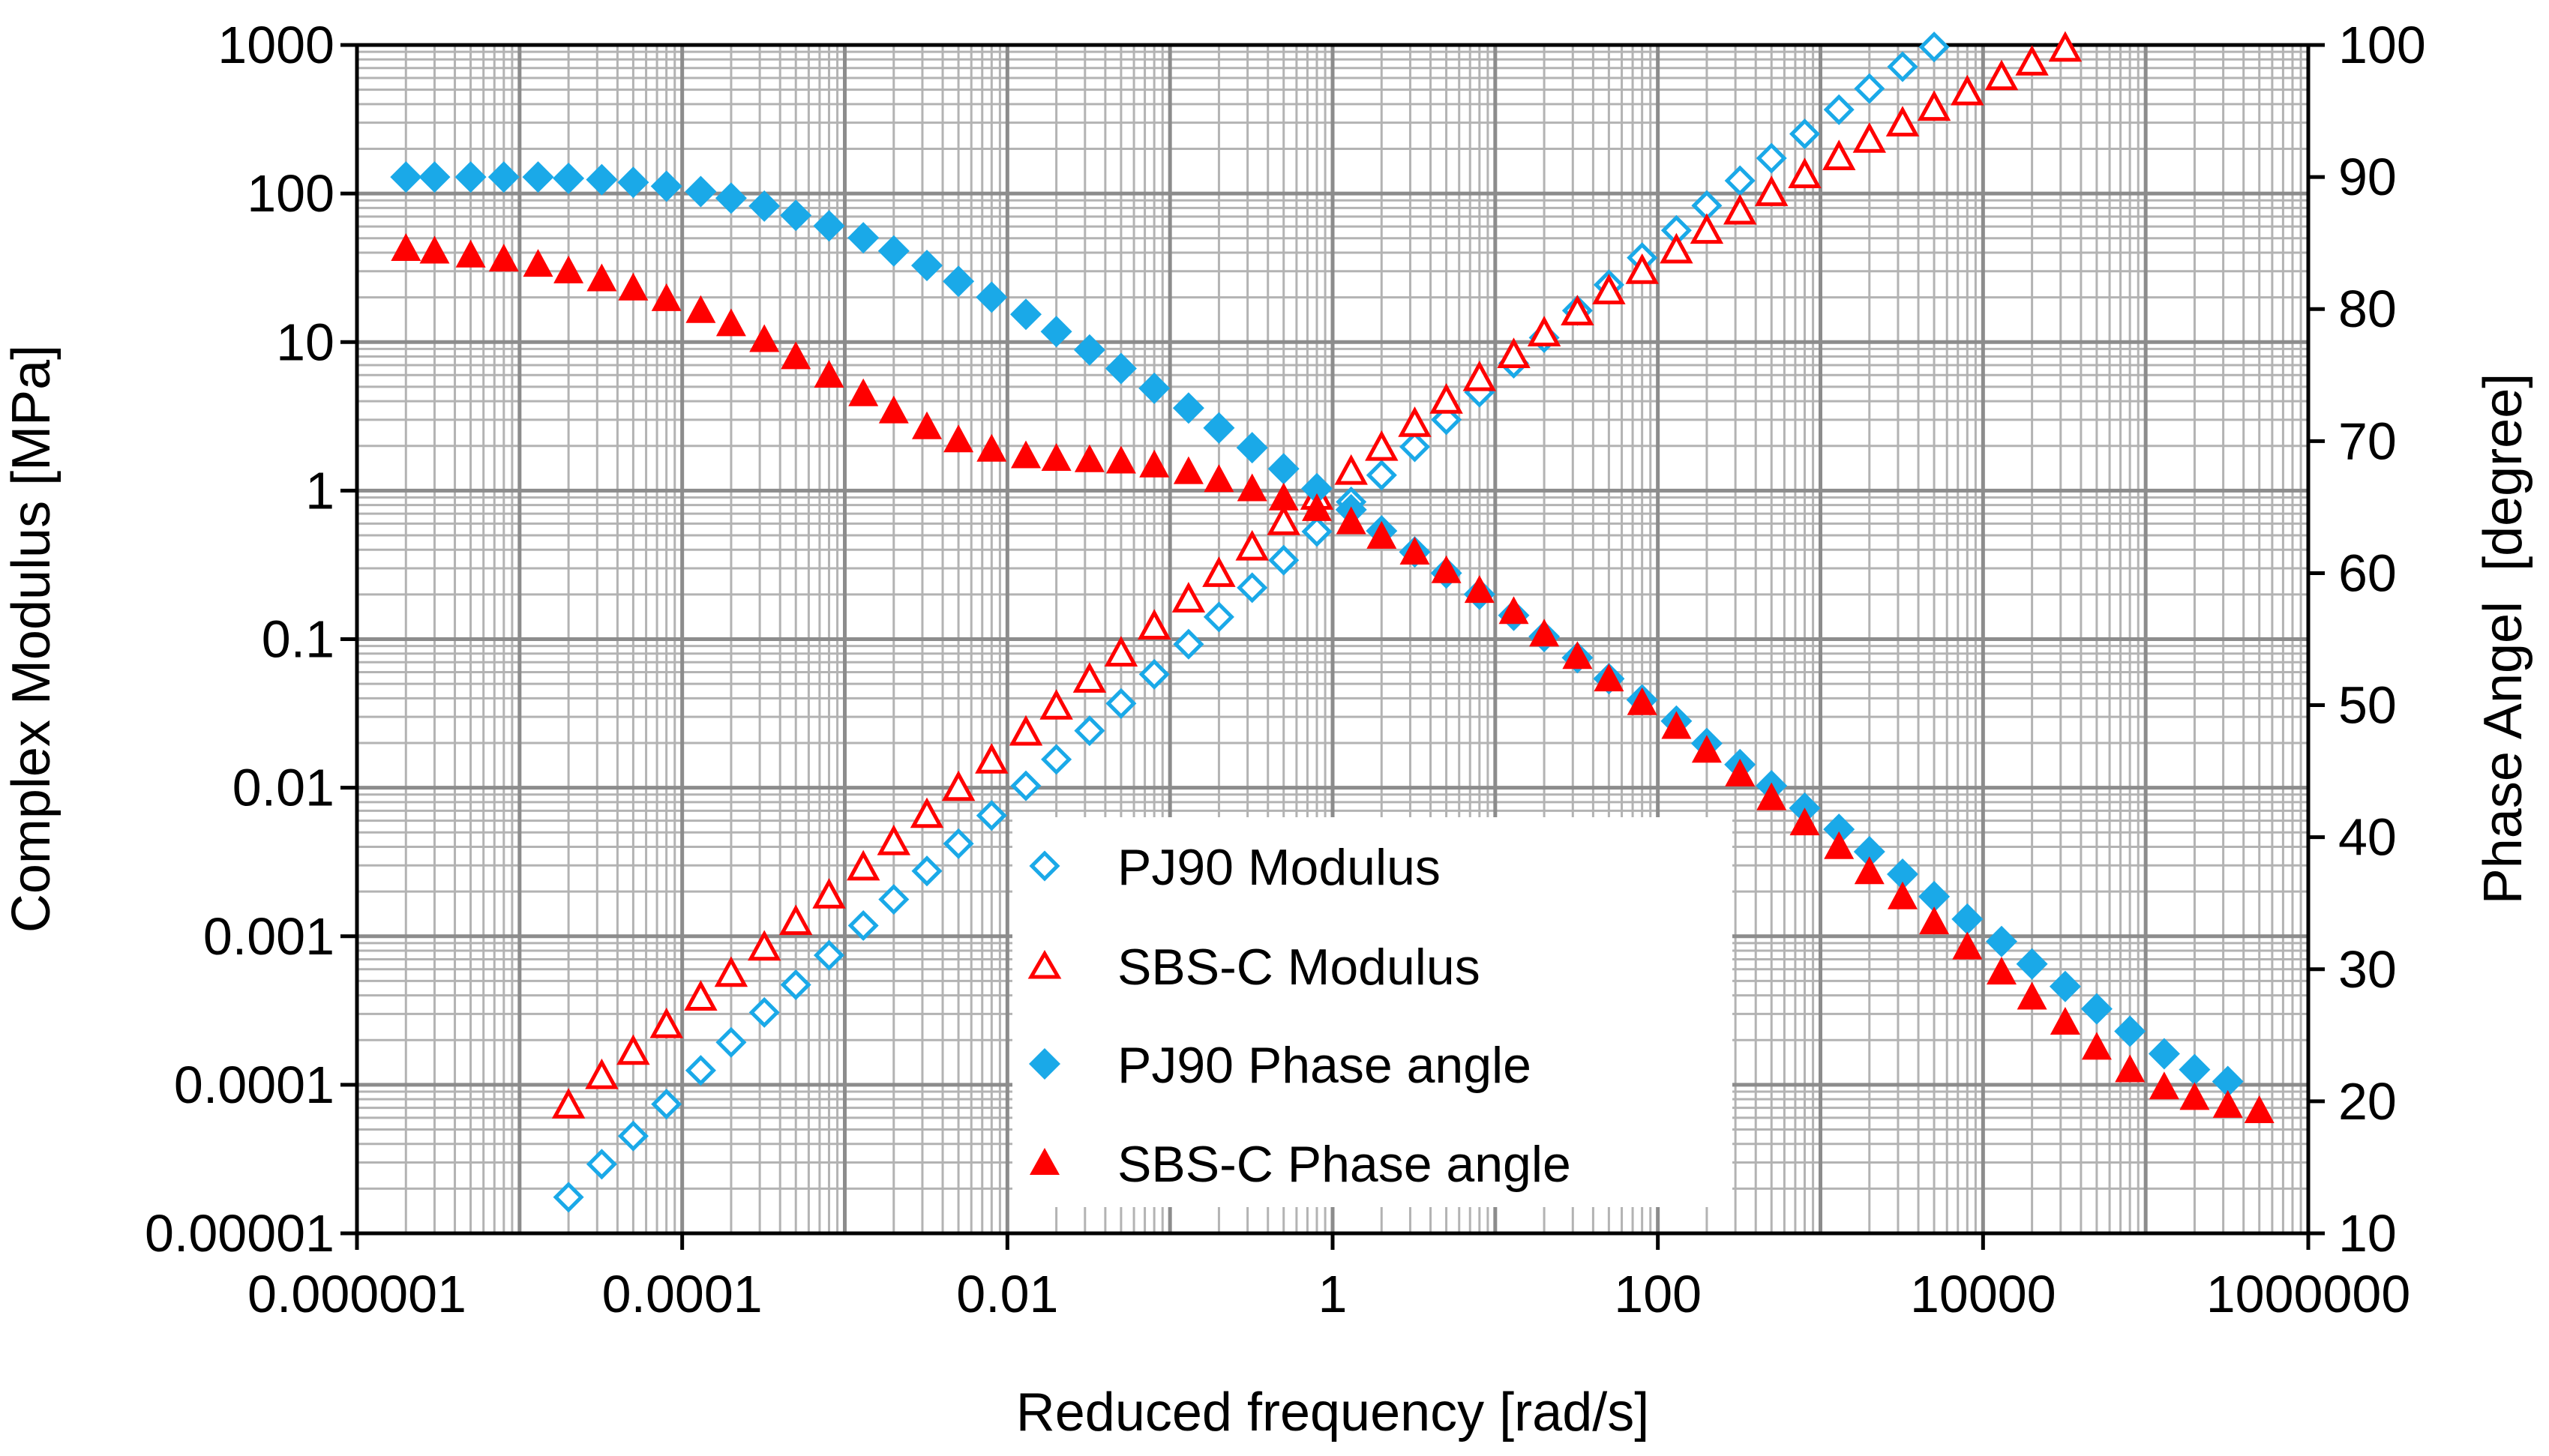  What do you see at coordinates (290, 193) in the screenshot?
I see `y-left-tick-label: 100` at bounding box center [290, 193].